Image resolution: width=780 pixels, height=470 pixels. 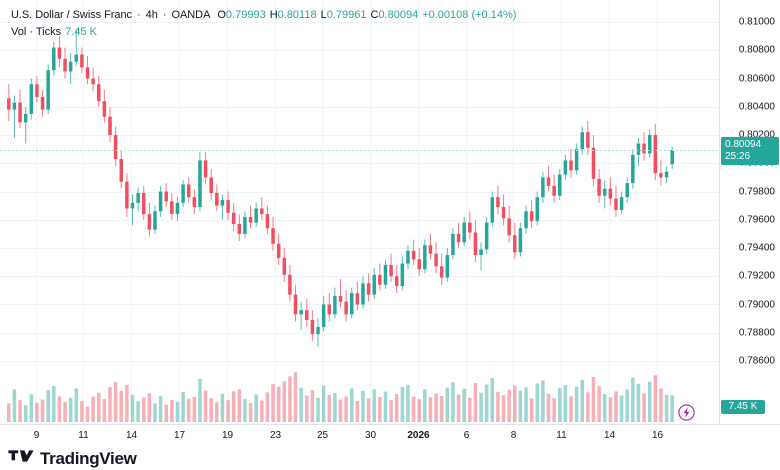 I want to click on time-scale-tick: 23, so click(x=275, y=435).